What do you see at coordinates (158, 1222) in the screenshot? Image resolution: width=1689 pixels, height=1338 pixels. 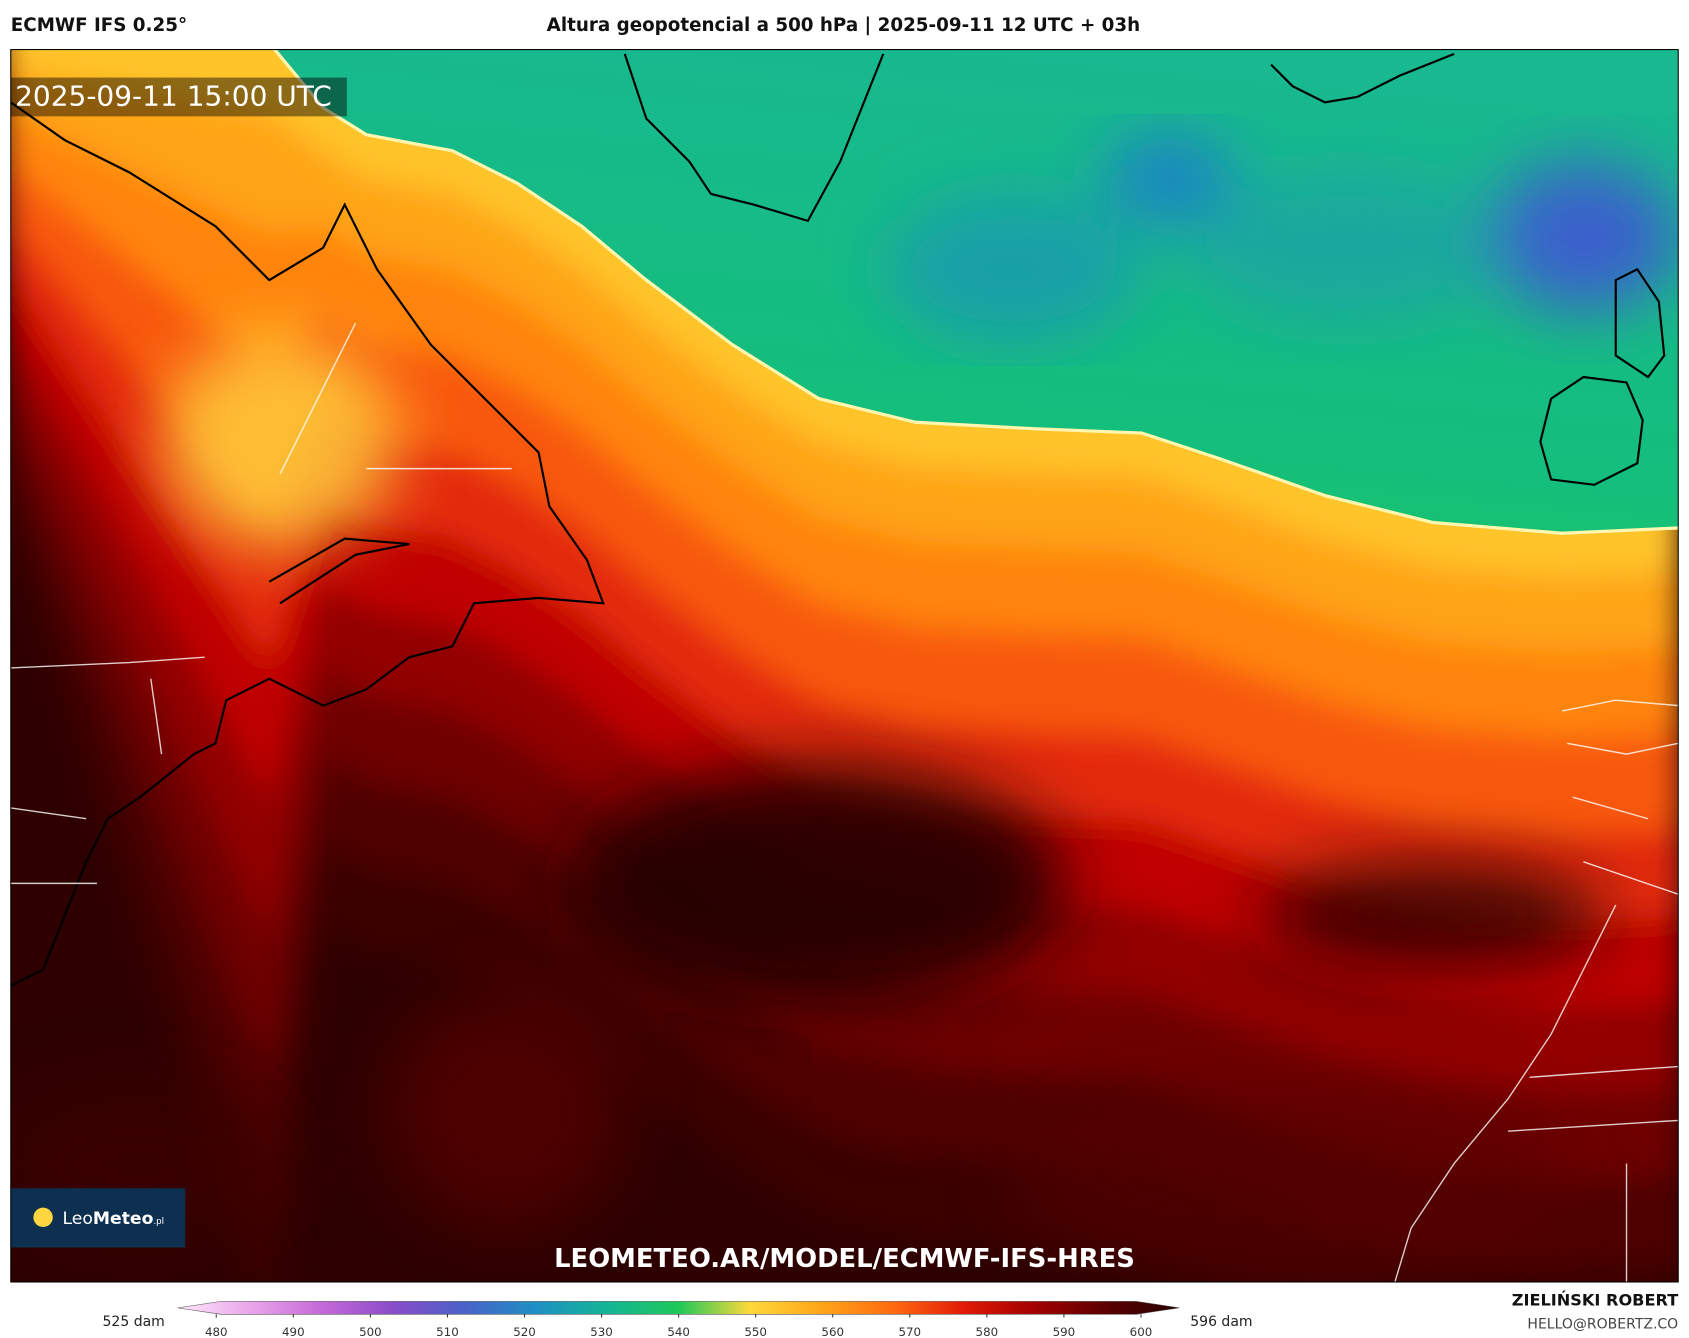 I see `logo-suffix: .pl` at bounding box center [158, 1222].